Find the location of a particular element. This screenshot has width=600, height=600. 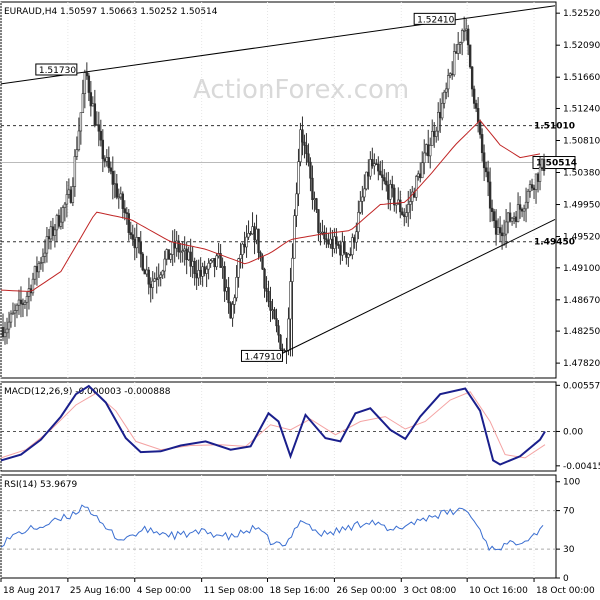

x-tick-label: 26 Sep 00:00 is located at coordinates (366, 591).